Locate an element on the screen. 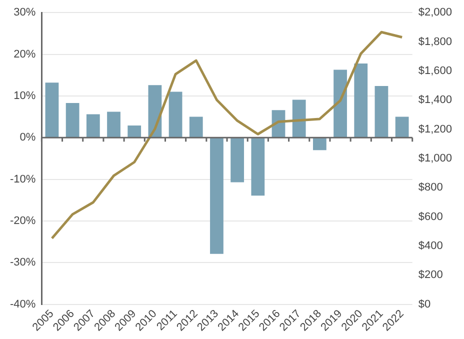 Image resolution: width=464 pixels, height=339 pixels. y-tick-label: 0% is located at coordinates (28, 138).